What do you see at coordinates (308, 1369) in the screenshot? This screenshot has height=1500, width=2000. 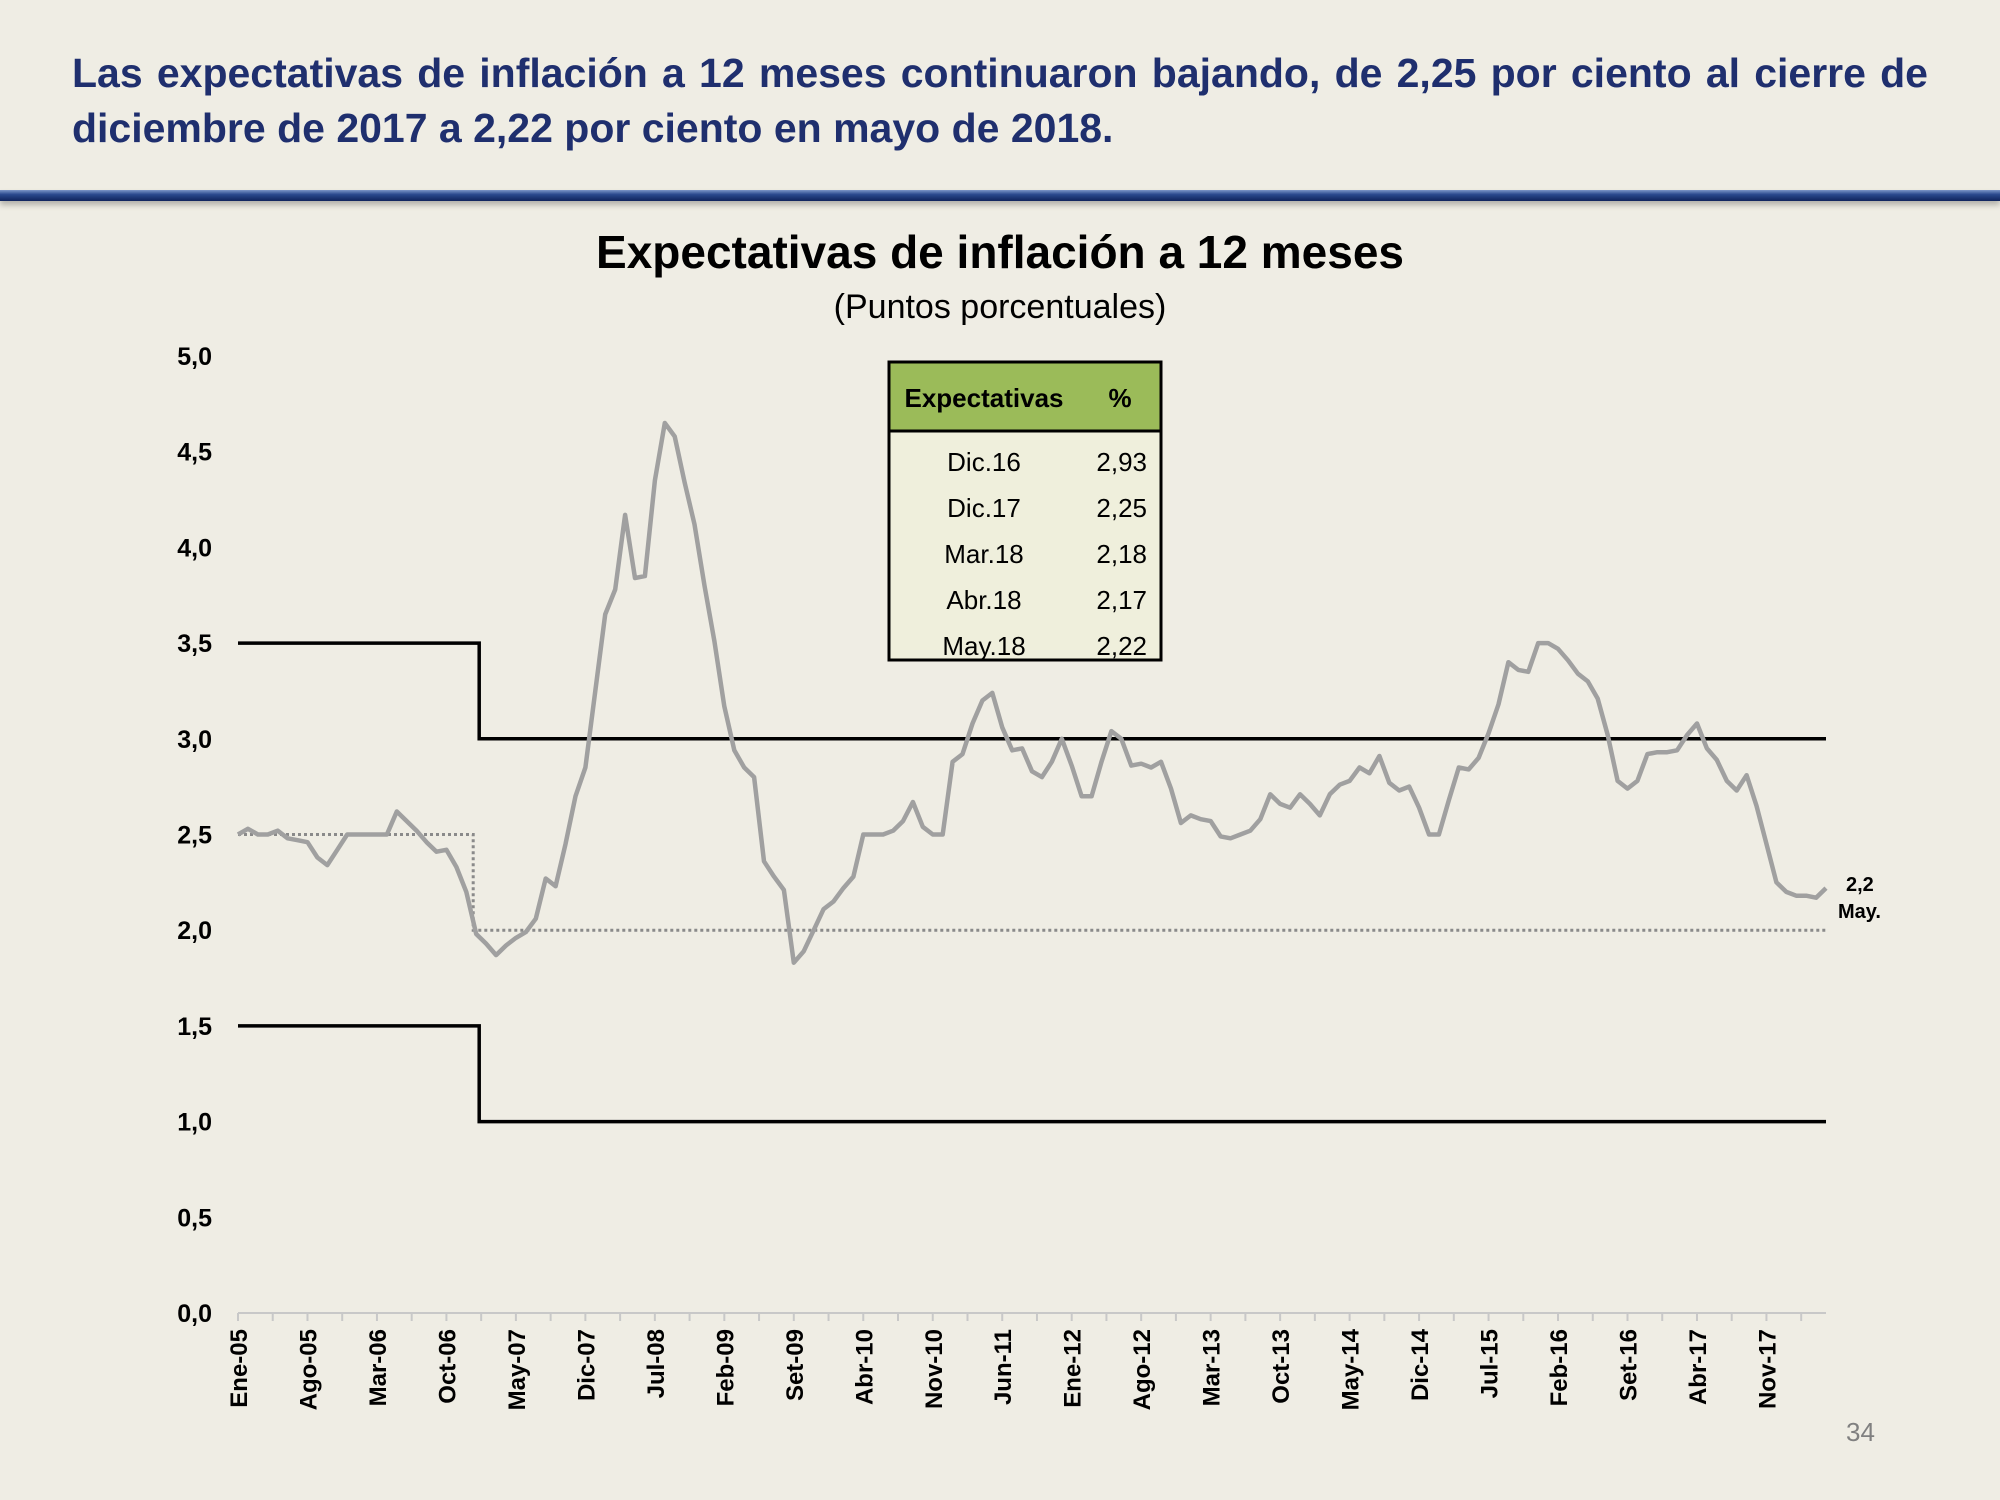 I see `x-tick-label: Ago-05` at bounding box center [308, 1369].